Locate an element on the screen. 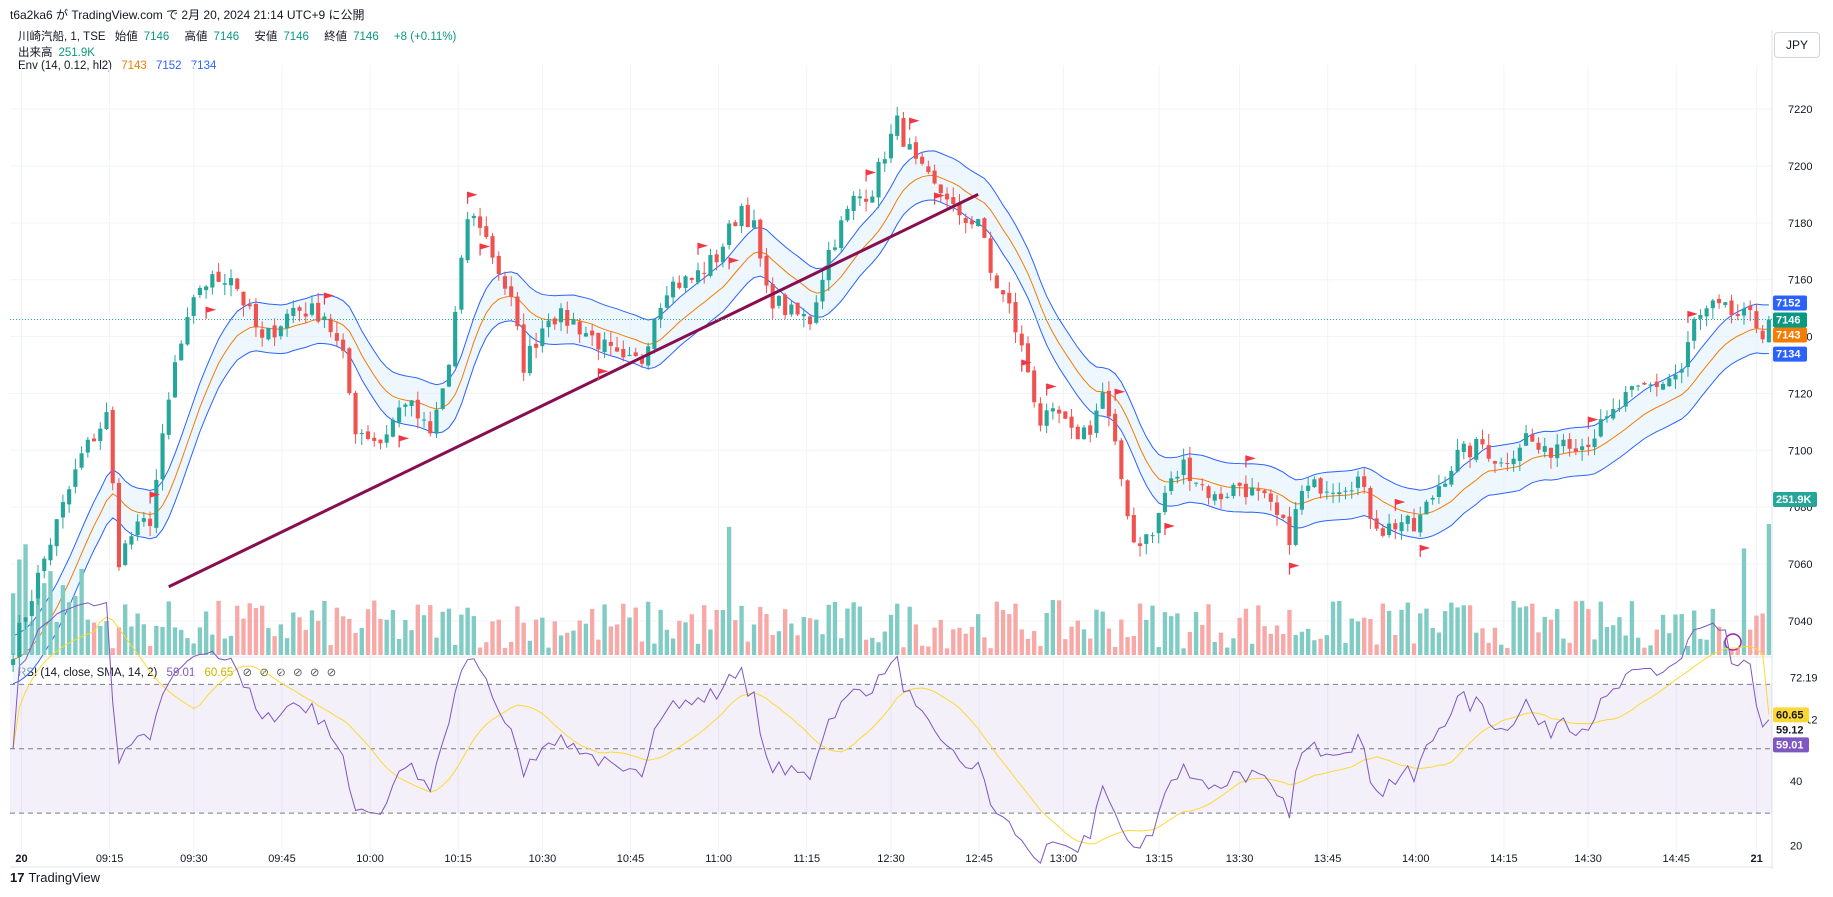 The height and width of the screenshot is (897, 1833). price-badge is located at coordinates (1790, 320).